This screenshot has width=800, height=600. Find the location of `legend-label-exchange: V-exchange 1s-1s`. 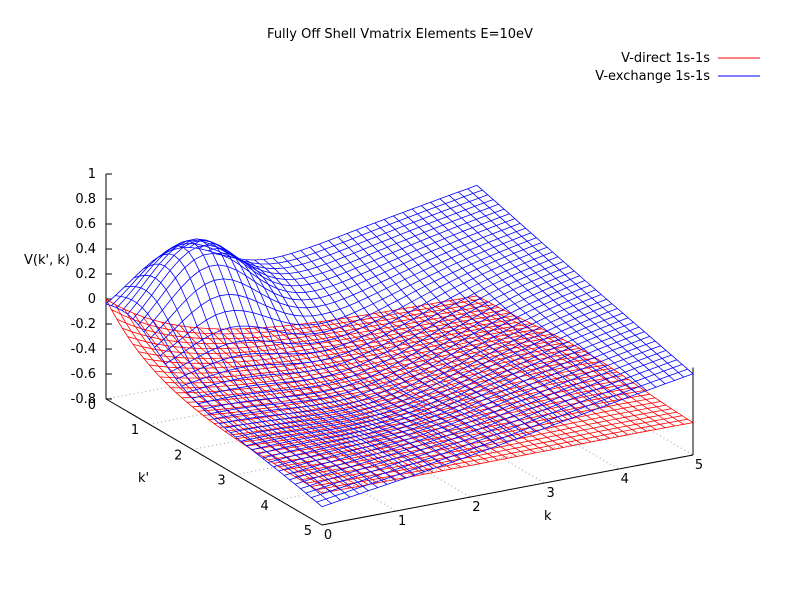

legend-label-exchange: V-exchange 1s-1s is located at coordinates (652, 76).